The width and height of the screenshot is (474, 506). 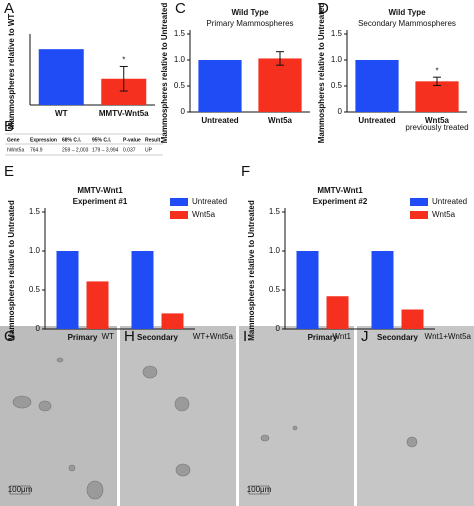 What do you see at coordinates (129, 336) in the screenshot?
I see `panel-letter: H` at bounding box center [129, 336].